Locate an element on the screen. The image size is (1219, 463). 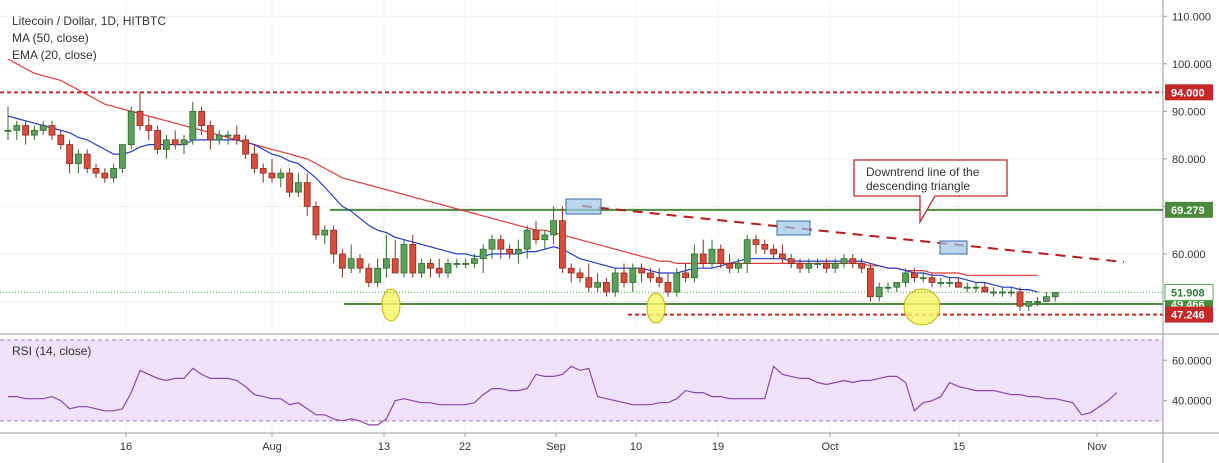
price-tick-label: 90.000 is located at coordinates (1189, 112).